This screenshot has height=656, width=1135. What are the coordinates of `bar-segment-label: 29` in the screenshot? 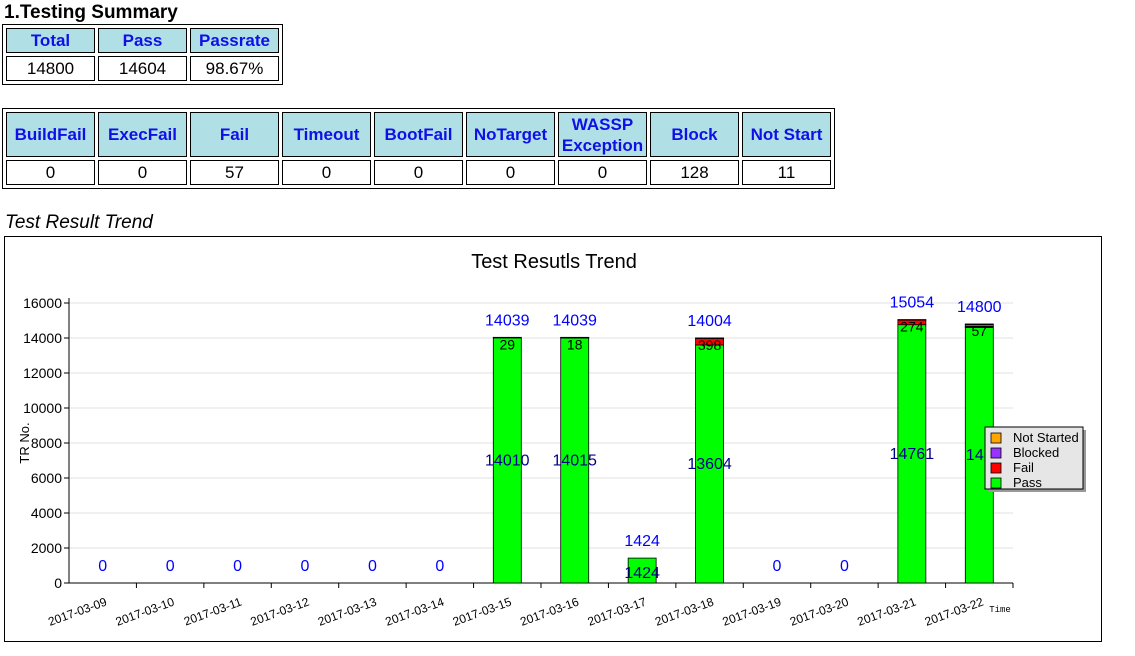 It's located at (507, 344).